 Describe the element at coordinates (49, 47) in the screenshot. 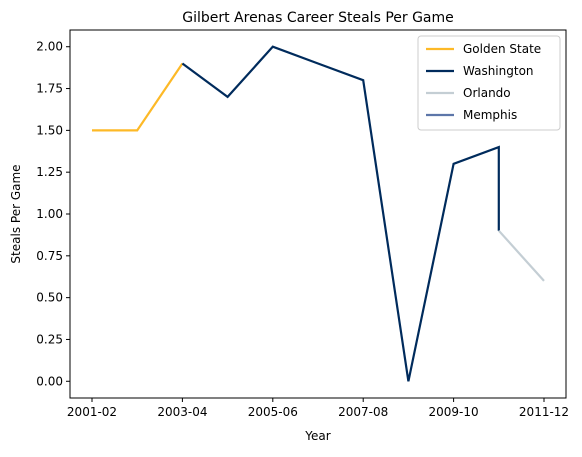

I see `y-tick-label: 2.00` at that location.